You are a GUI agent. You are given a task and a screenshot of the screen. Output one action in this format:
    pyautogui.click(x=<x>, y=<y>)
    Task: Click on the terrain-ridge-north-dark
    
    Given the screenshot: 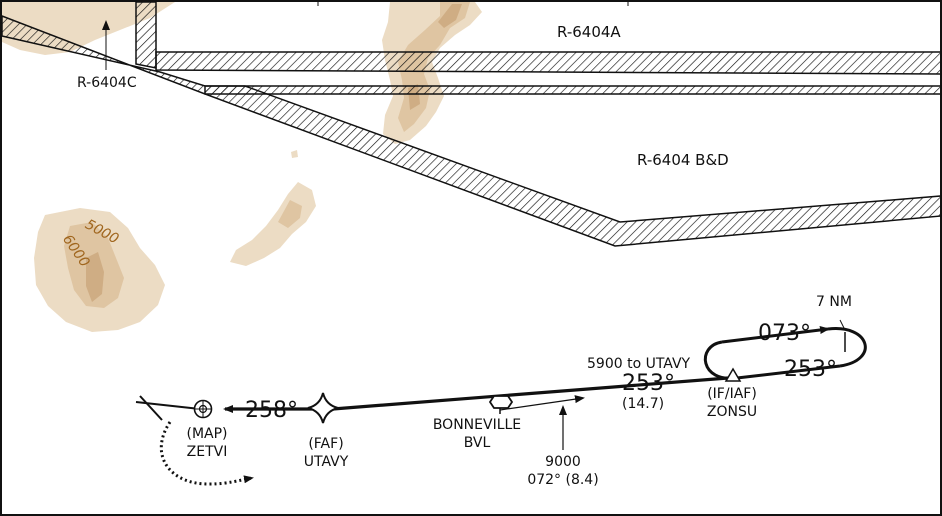 What is the action you would take?
    pyautogui.click(x=450, y=16)
    